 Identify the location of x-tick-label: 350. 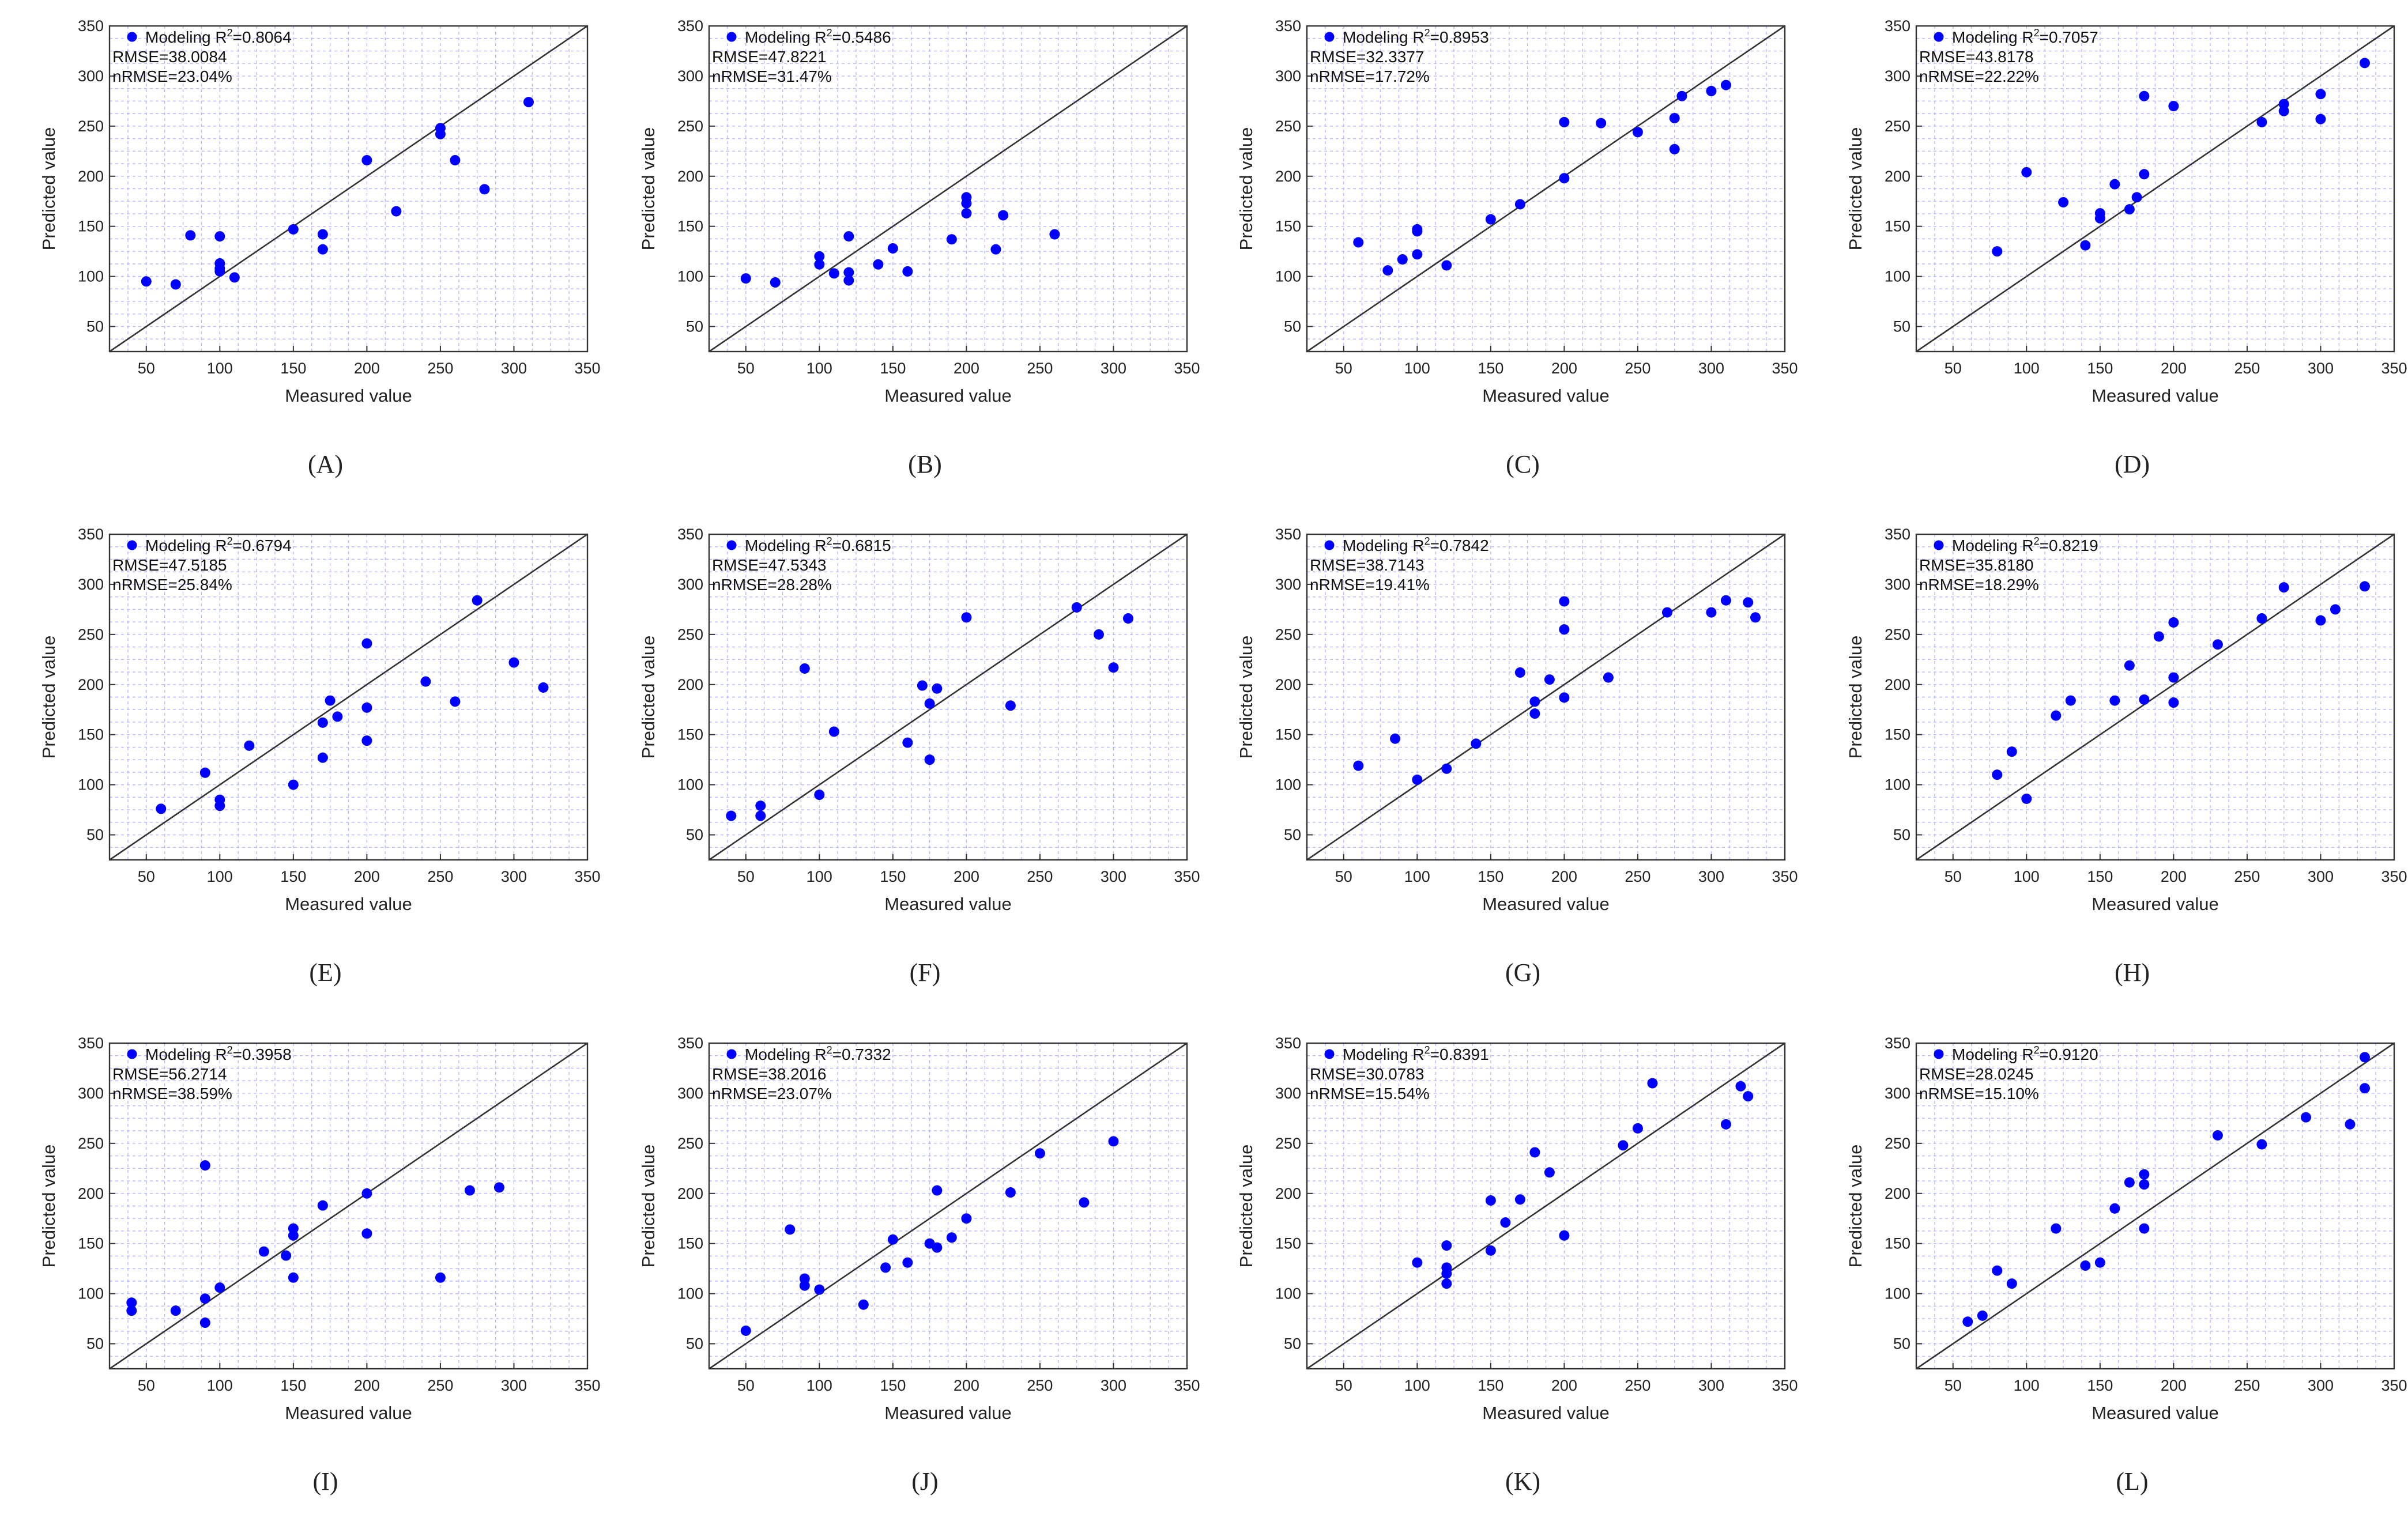
(1187, 1385).